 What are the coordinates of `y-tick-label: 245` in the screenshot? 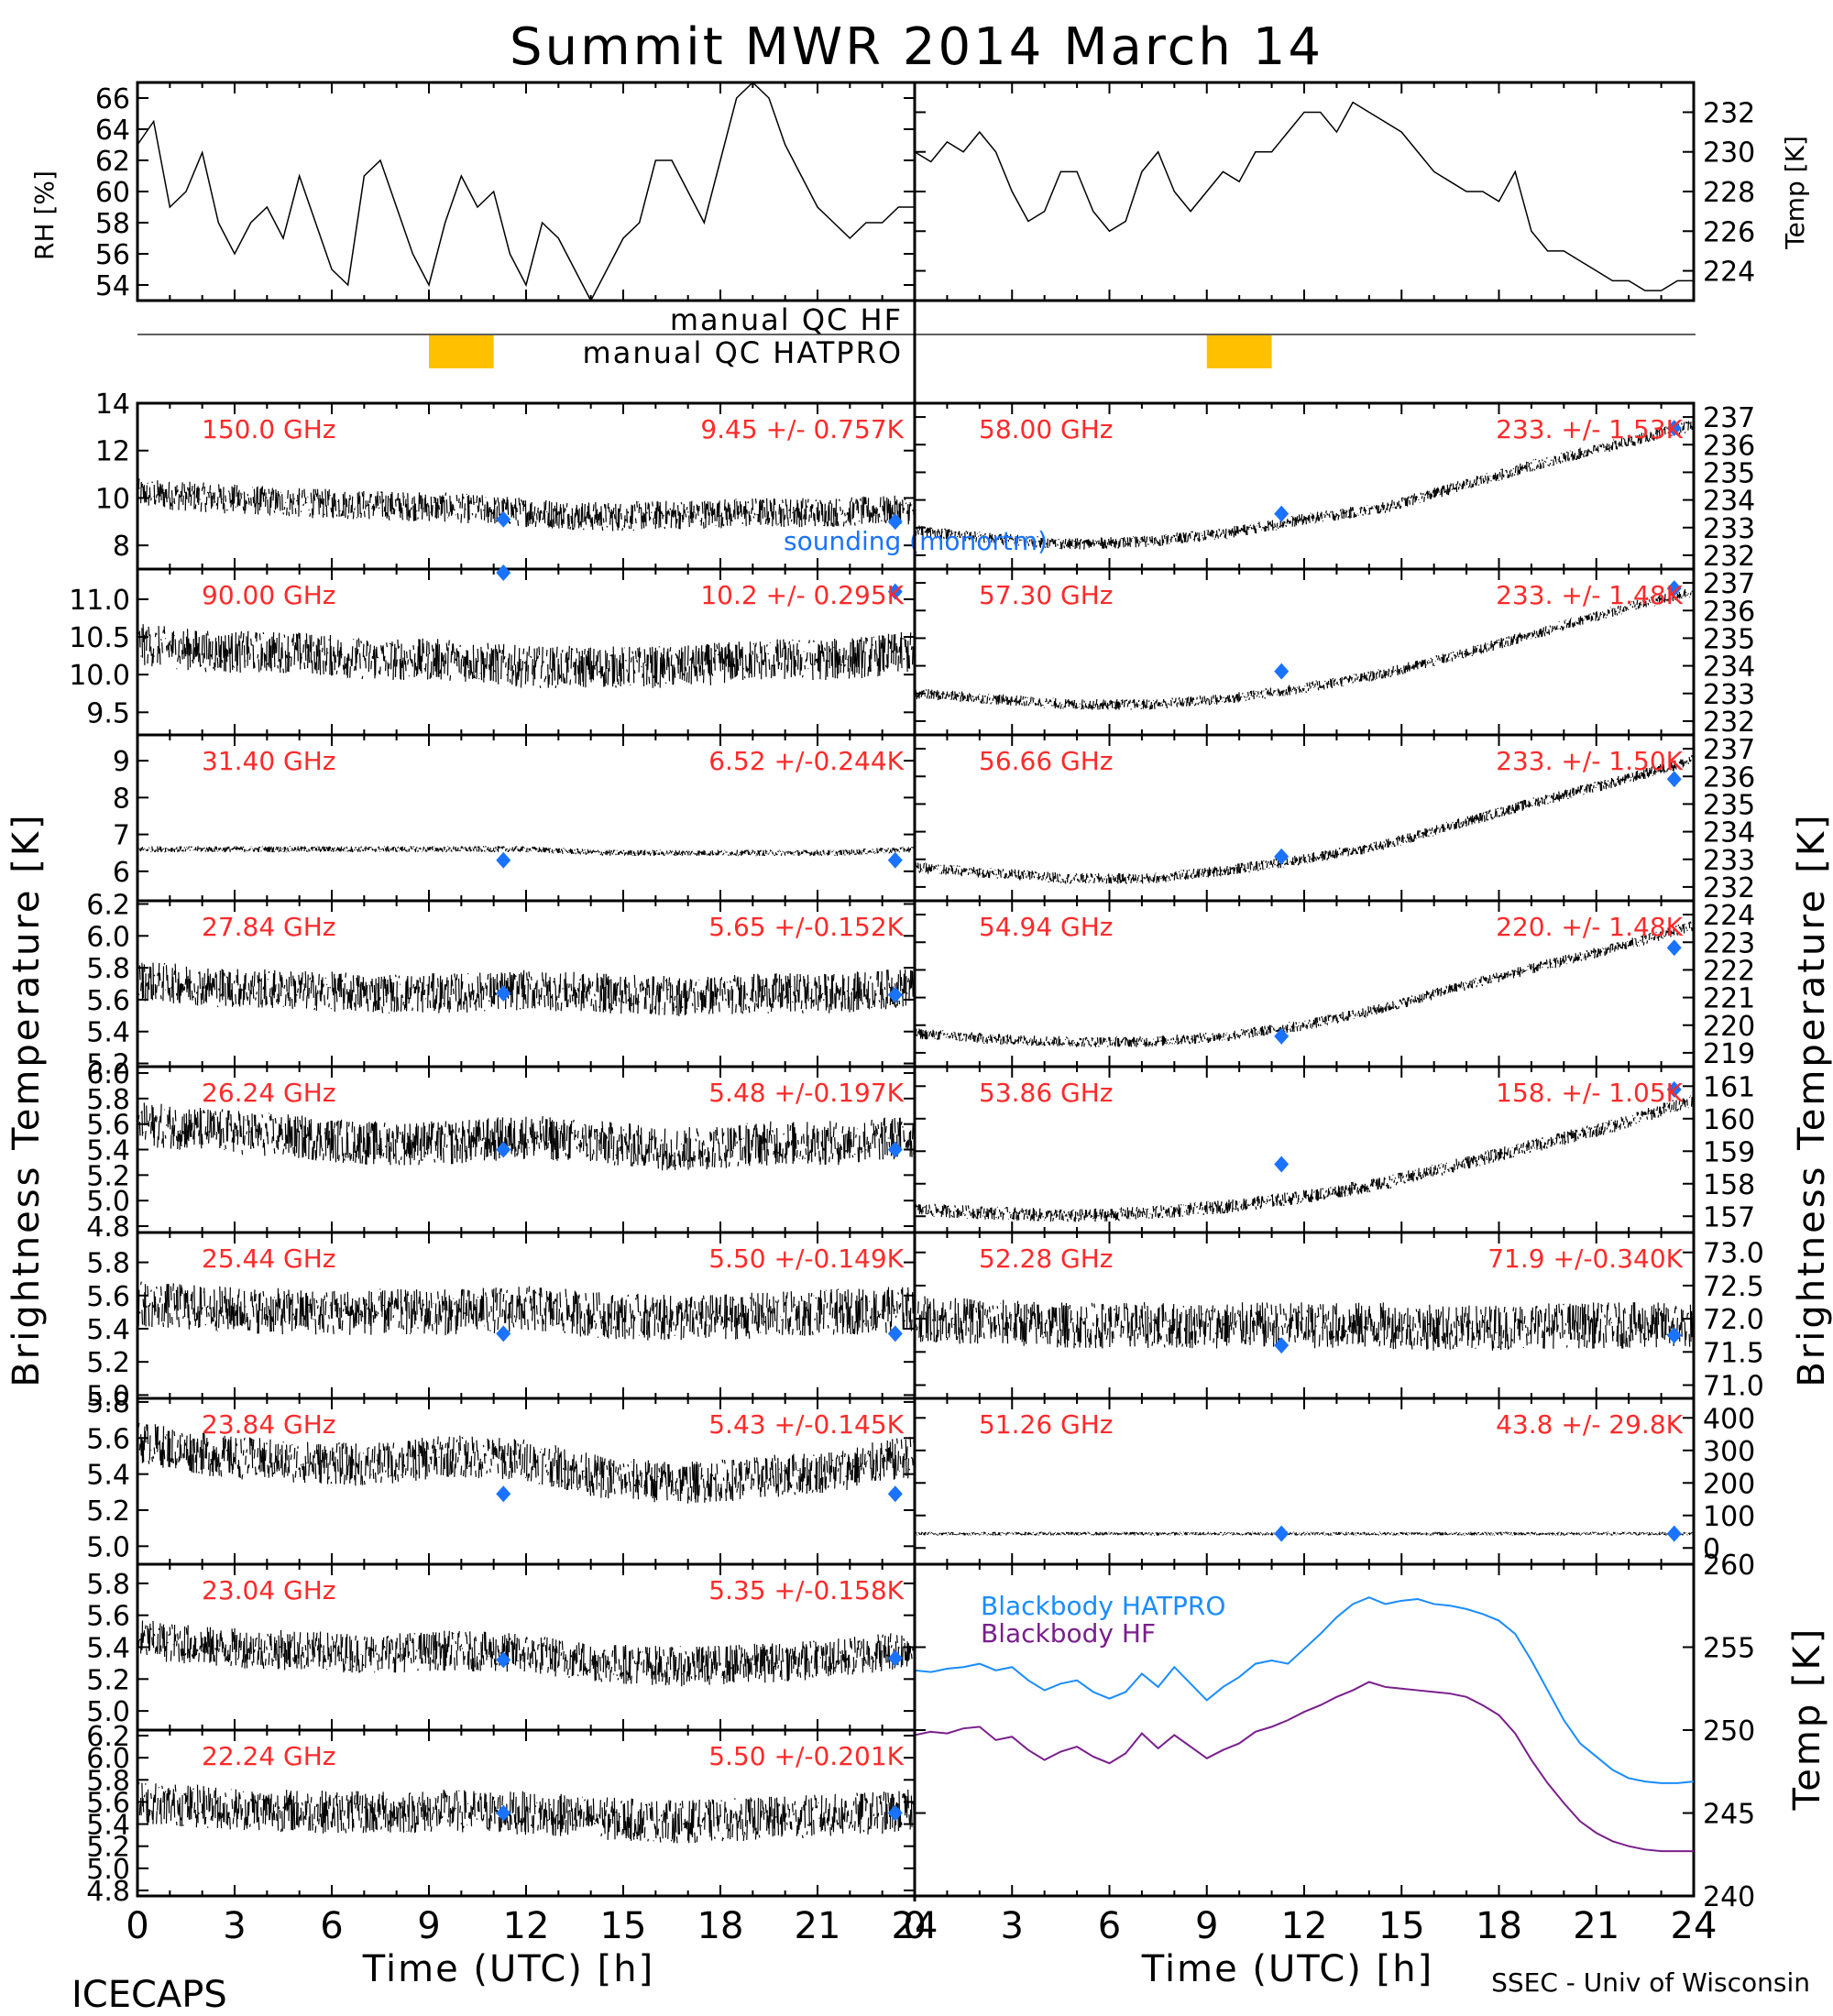 It's located at (1729, 1815).